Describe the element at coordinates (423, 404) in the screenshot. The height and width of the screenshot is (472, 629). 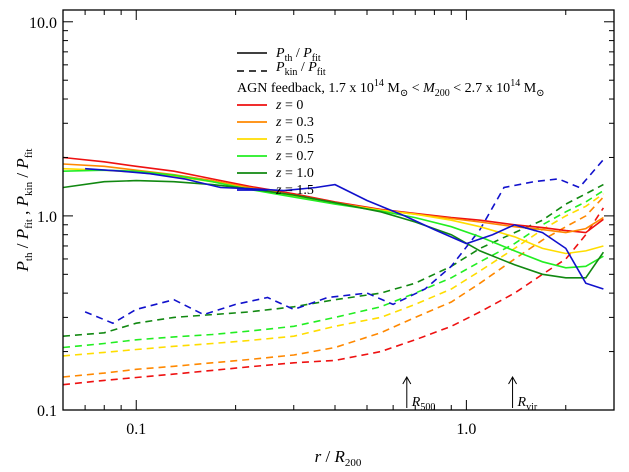
I see `annotation-label-0: R500` at that location.